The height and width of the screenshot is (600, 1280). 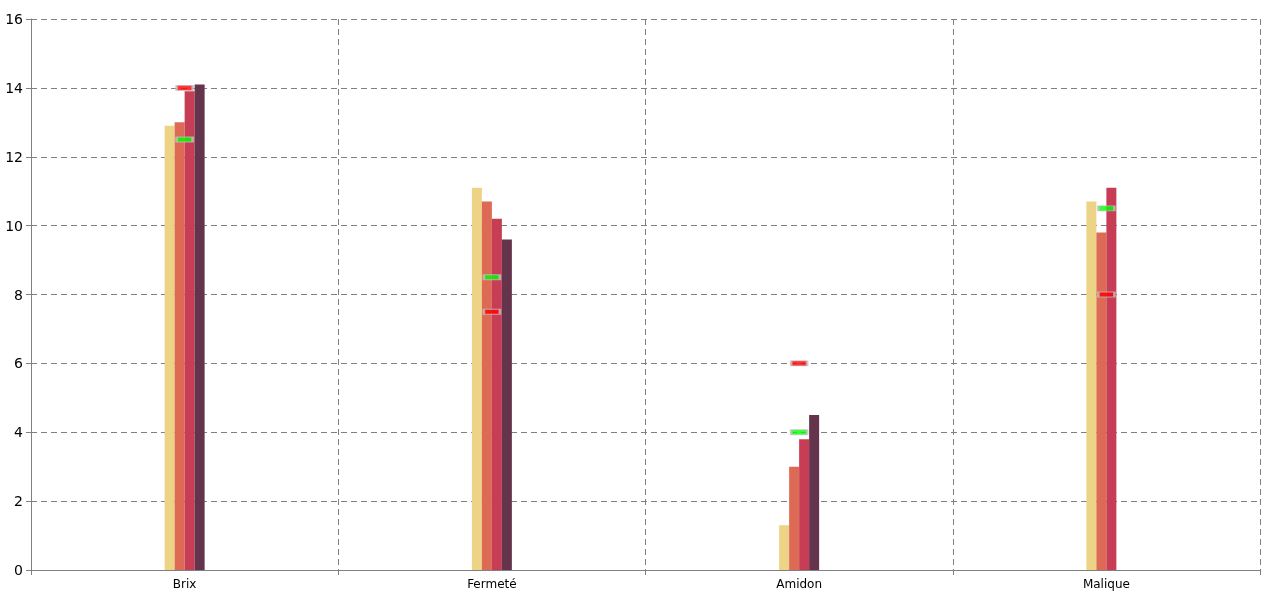 What do you see at coordinates (18, 294) in the screenshot?
I see `y-tick-label: 8` at bounding box center [18, 294].